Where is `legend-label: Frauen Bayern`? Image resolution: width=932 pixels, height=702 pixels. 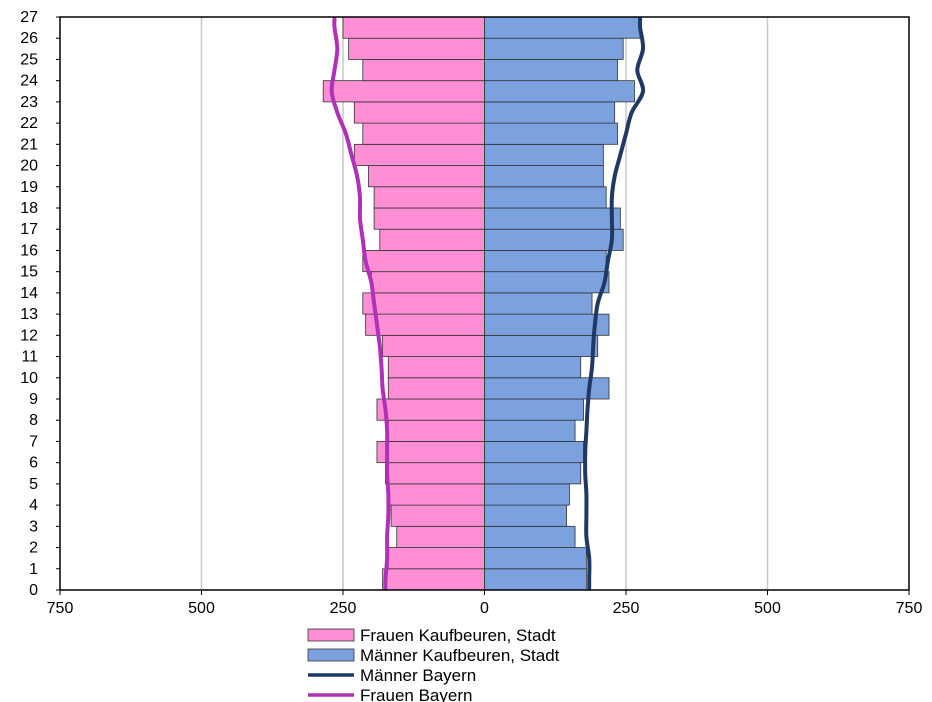 legend-label: Frauen Bayern is located at coordinates (416, 694).